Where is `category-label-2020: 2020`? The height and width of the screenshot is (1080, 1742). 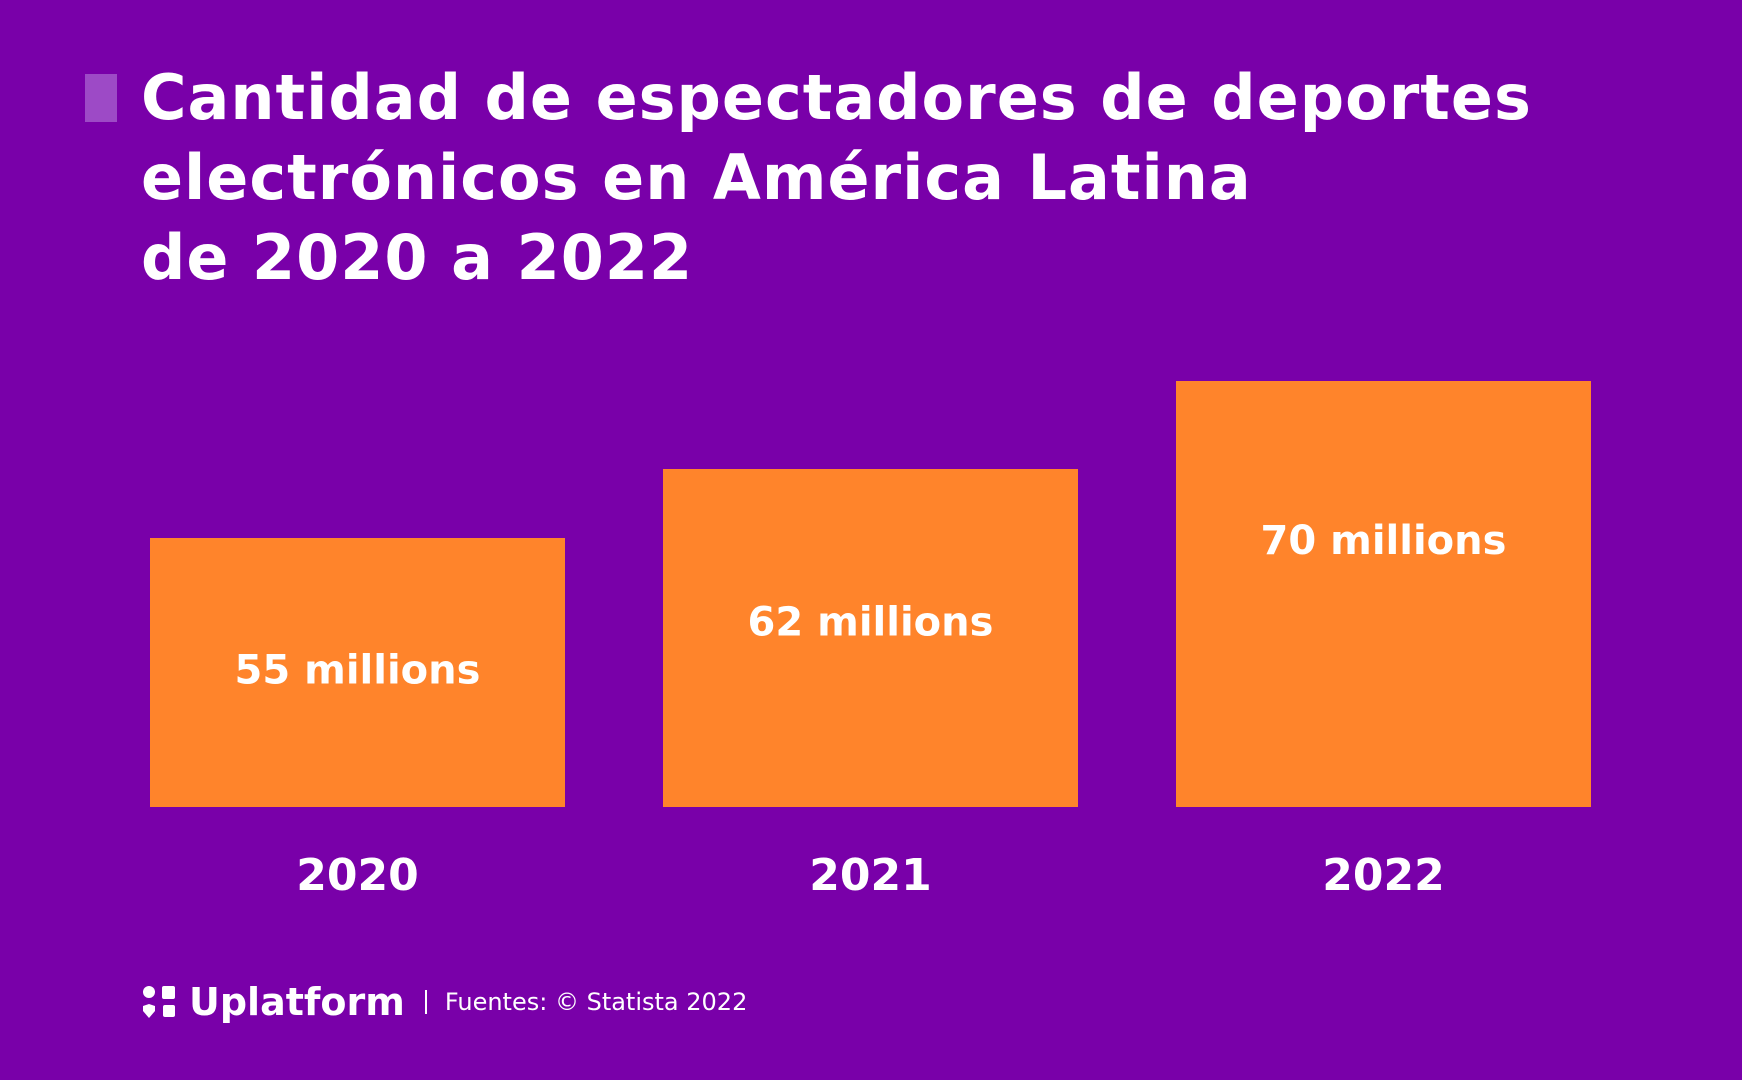
category-label-2020: 2020 is located at coordinates (357, 875).